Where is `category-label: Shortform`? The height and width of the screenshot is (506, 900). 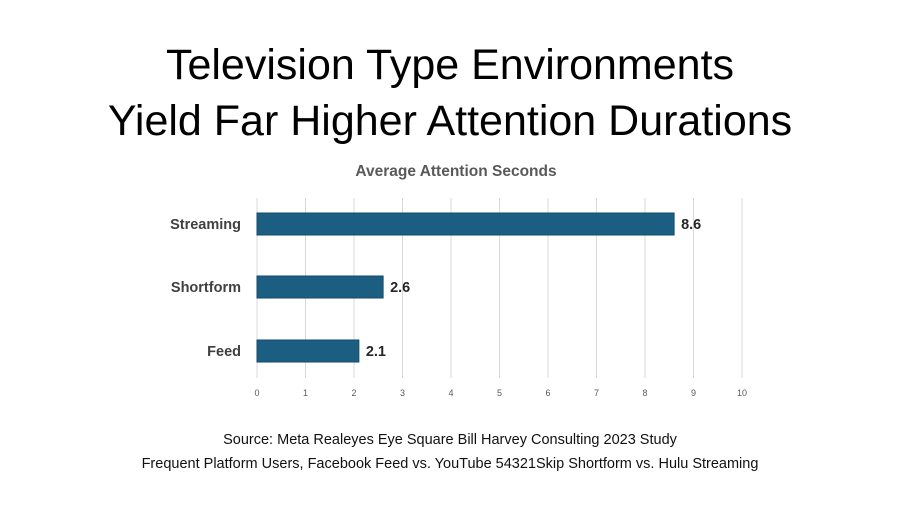 category-label: Shortform is located at coordinates (206, 288).